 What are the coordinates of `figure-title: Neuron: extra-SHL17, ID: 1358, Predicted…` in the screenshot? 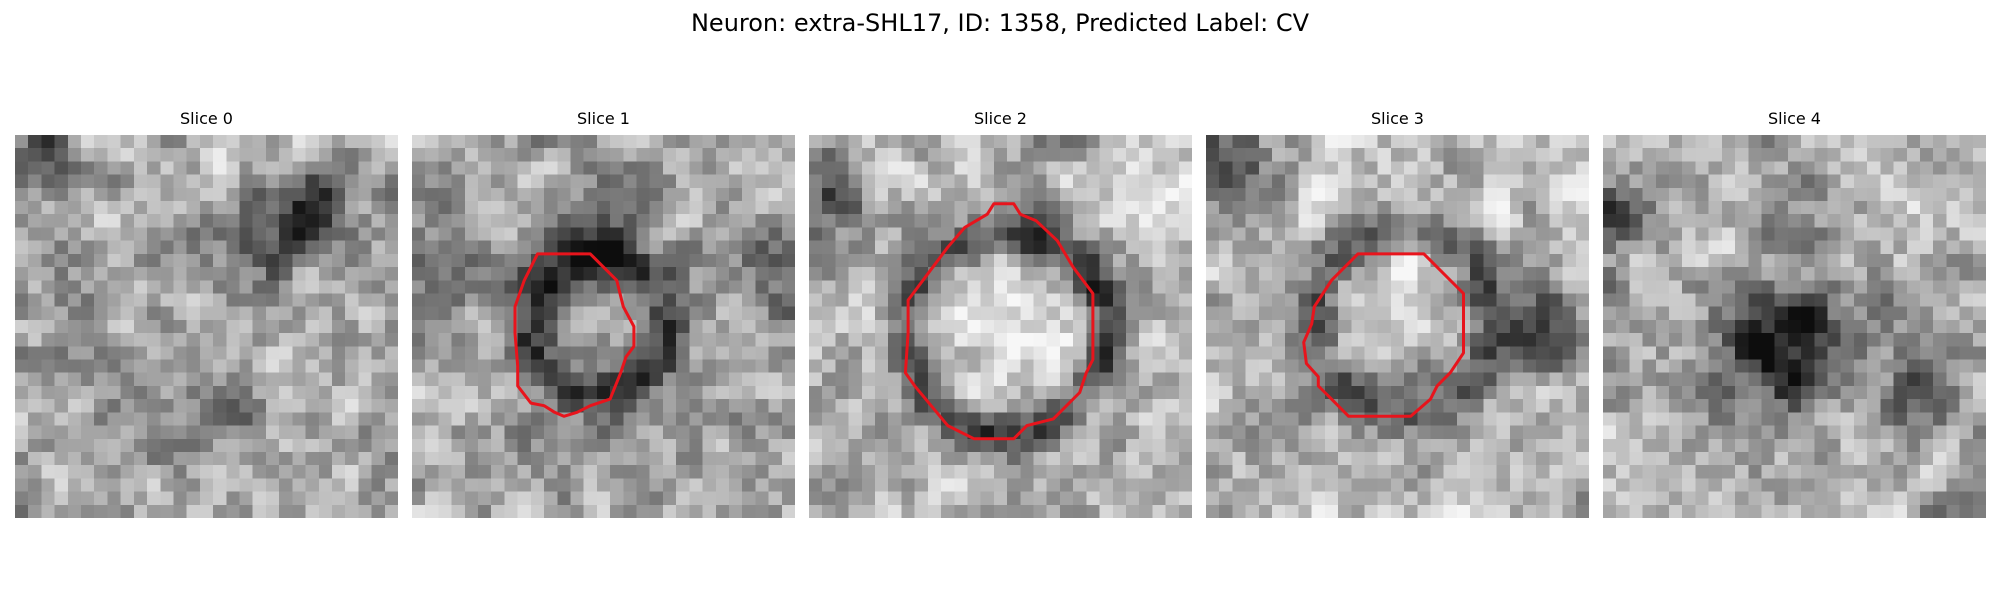 It's located at (1000, 23).